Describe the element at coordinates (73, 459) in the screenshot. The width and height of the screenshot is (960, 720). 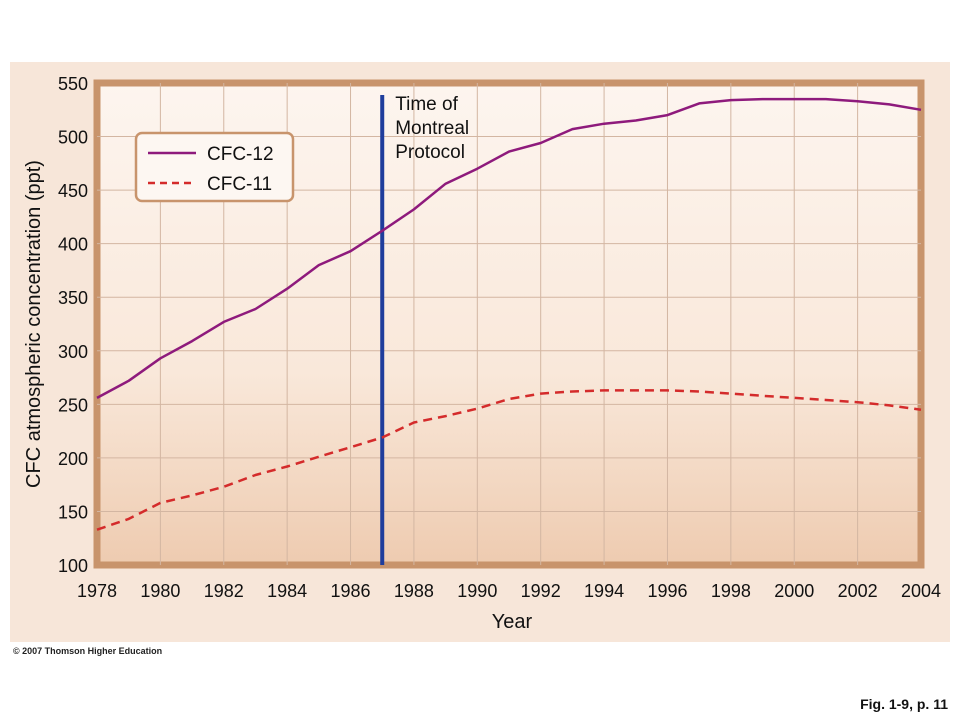
I see `y-tick-label: 200` at that location.